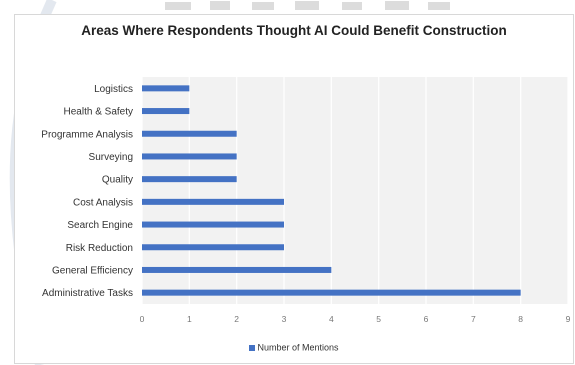  Describe the element at coordinates (87, 134) in the screenshot. I see `category-label: Programme Analysis` at that location.